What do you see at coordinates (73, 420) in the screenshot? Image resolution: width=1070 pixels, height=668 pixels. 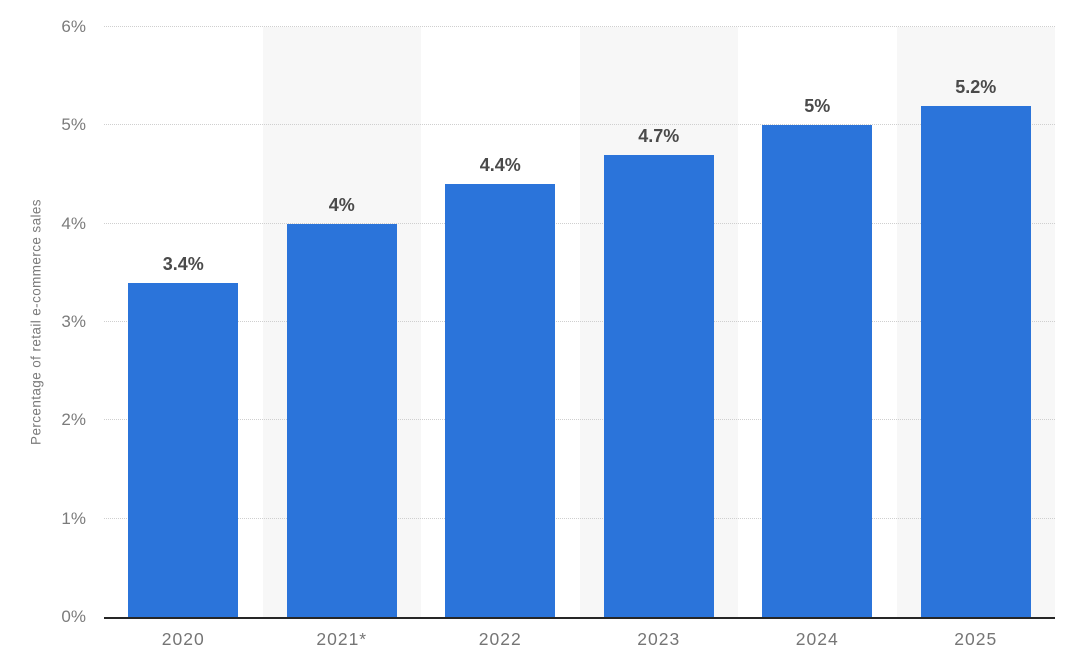 I see `y-tick-label: 2%` at bounding box center [73, 420].